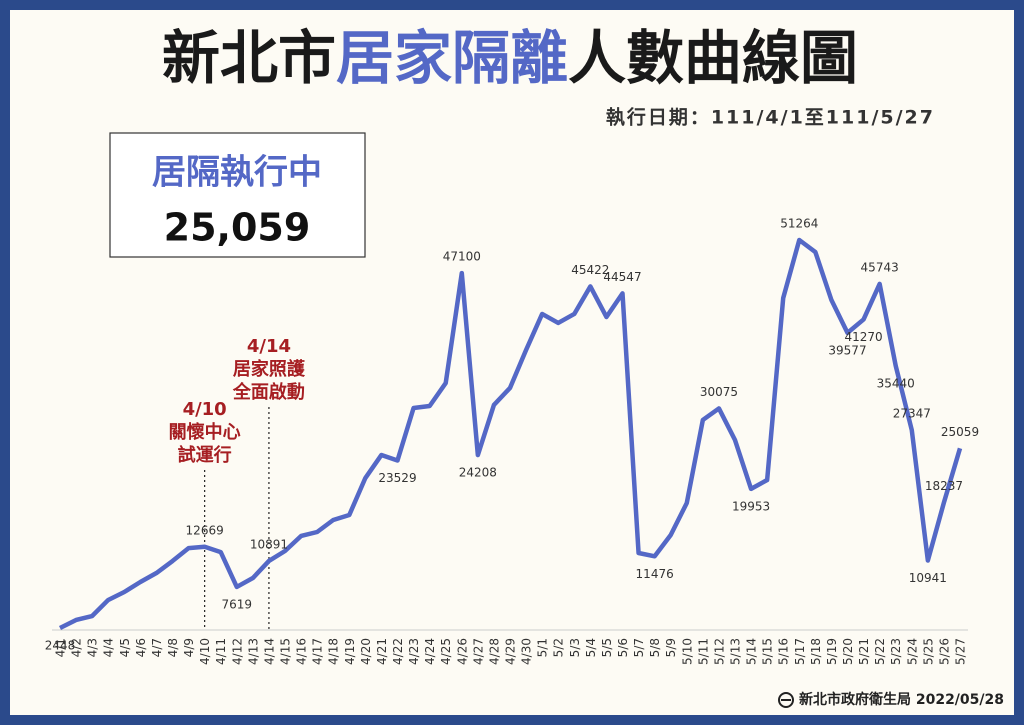 Image resolution: width=1024 pixels, height=725 pixels. What do you see at coordinates (944, 651) in the screenshot?
I see `x-tick-label: 5/26` at bounding box center [944, 651].